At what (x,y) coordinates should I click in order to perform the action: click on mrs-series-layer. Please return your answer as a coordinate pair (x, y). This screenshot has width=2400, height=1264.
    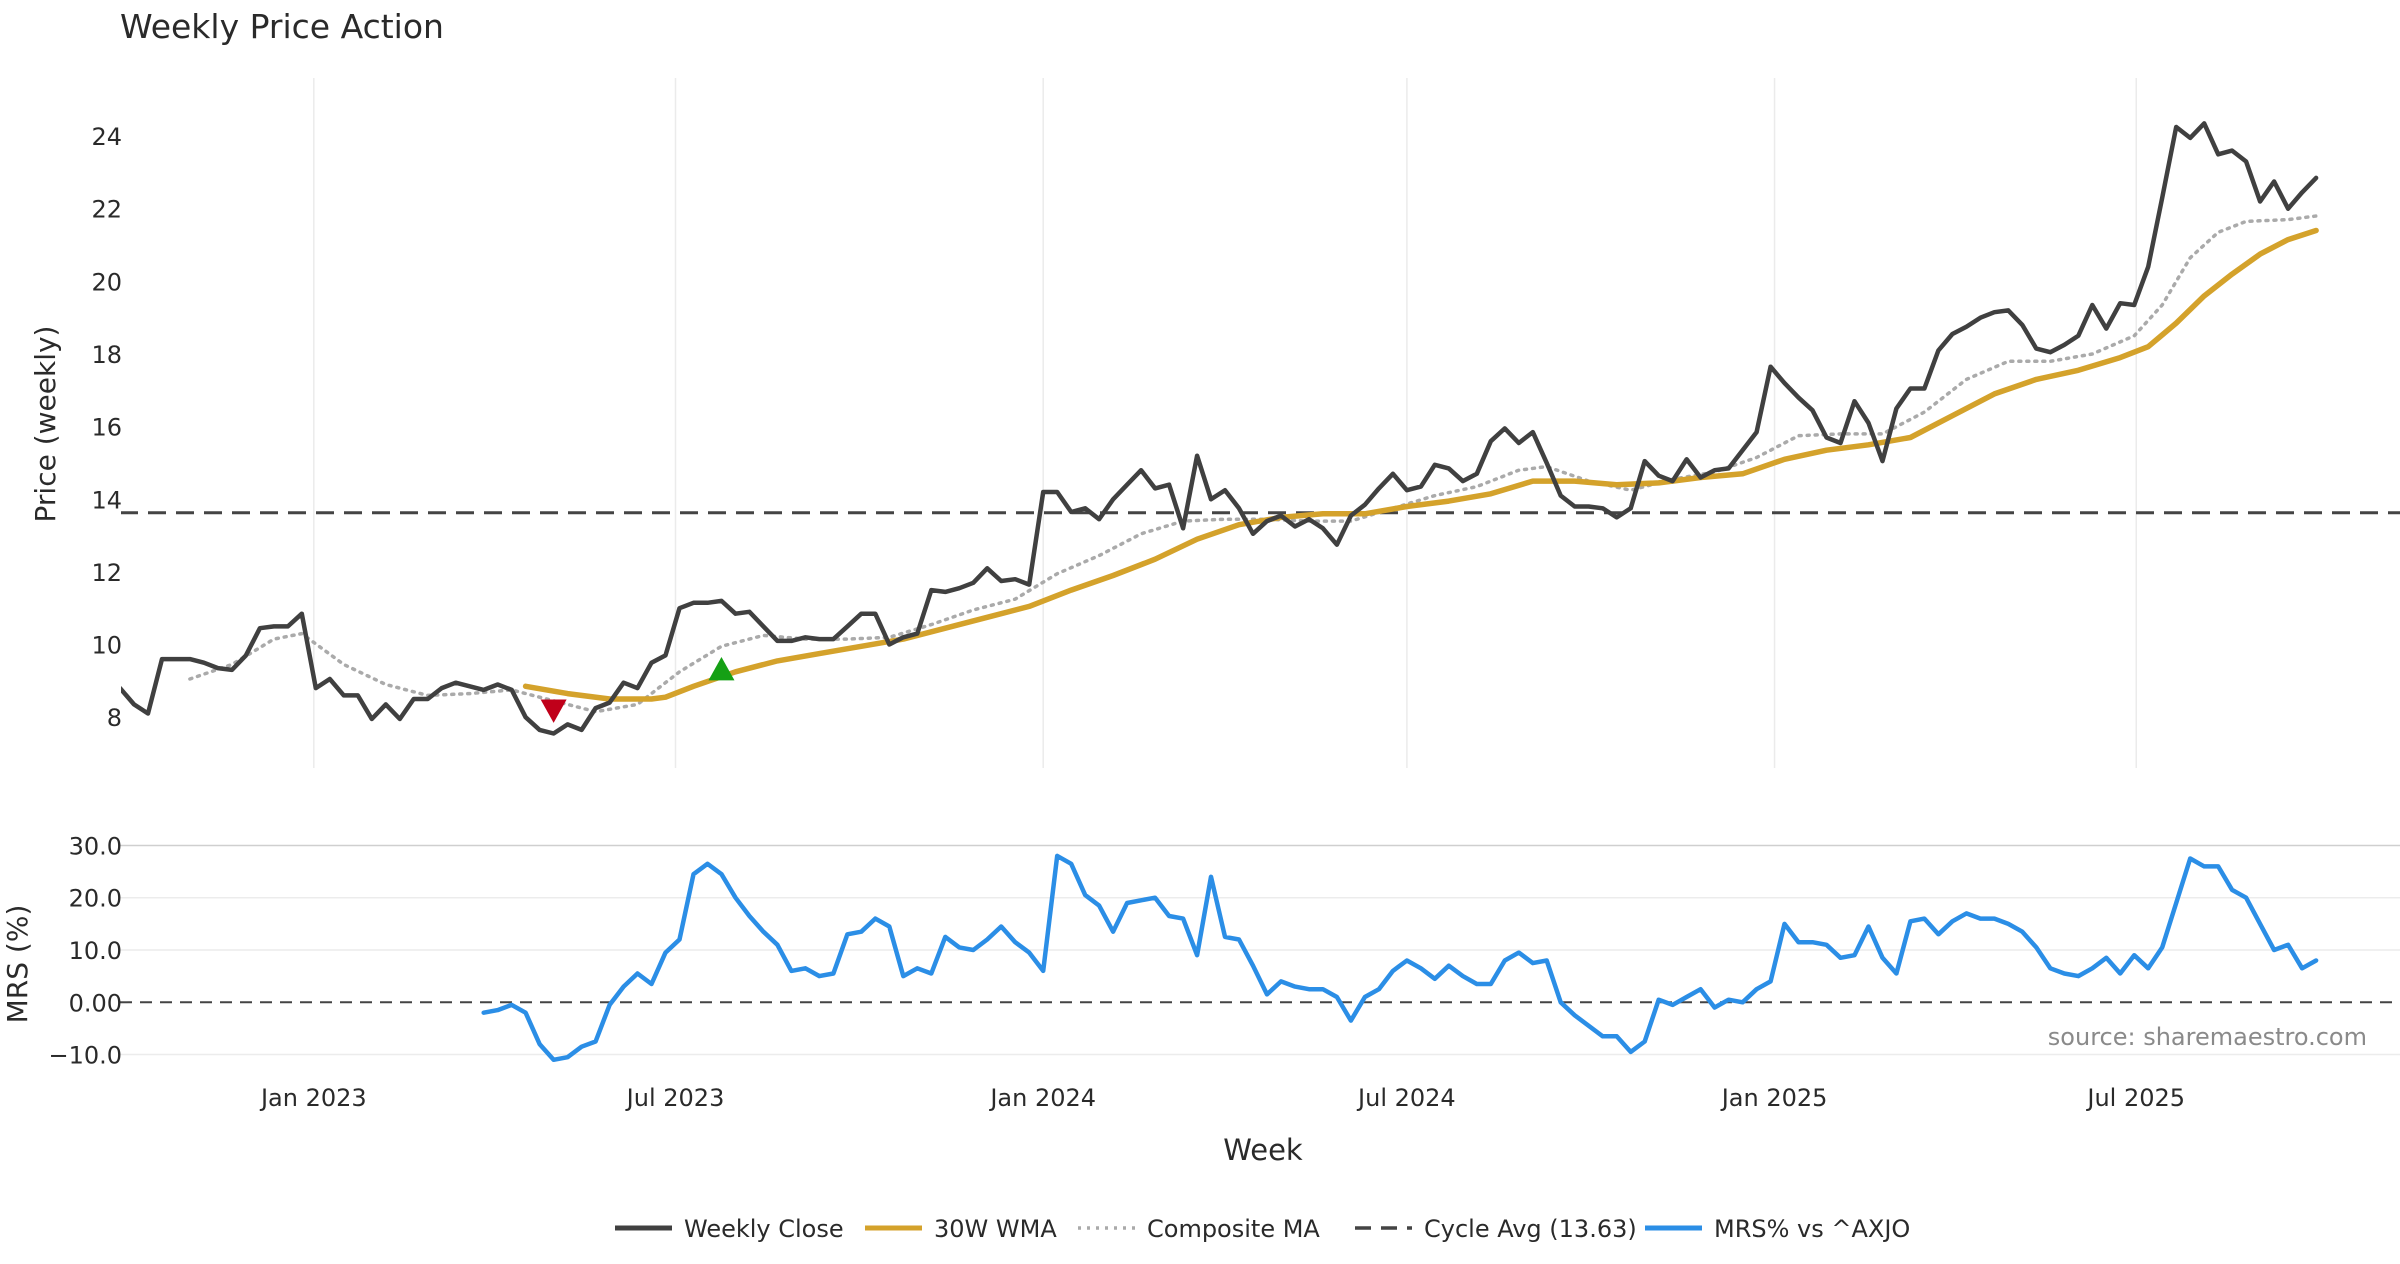
    Looking at the image, I should click on (1400, 958).